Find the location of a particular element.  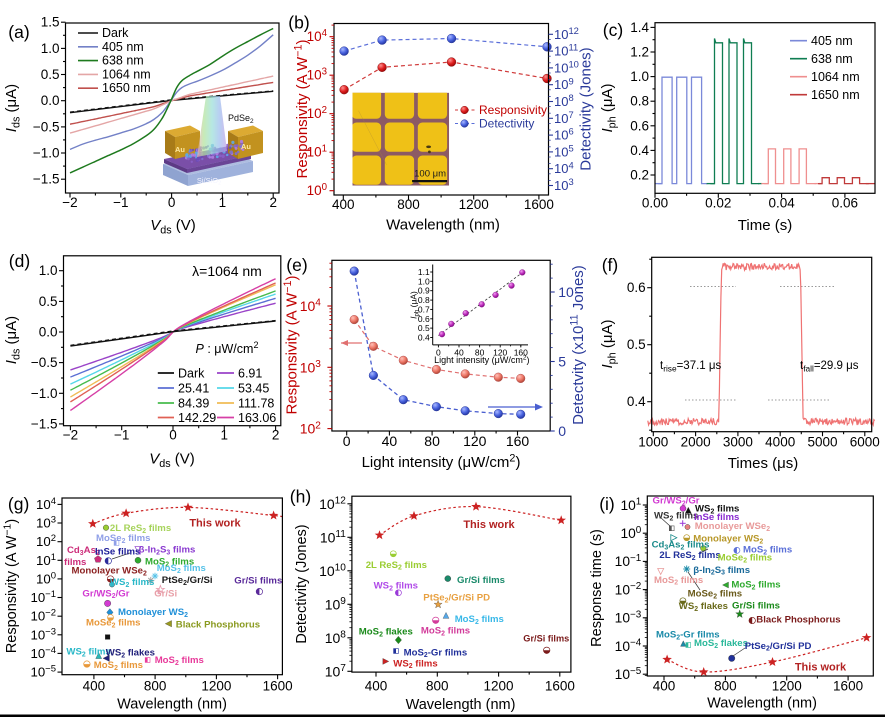

svg-text: 1200 is located at coordinates (216, 686).